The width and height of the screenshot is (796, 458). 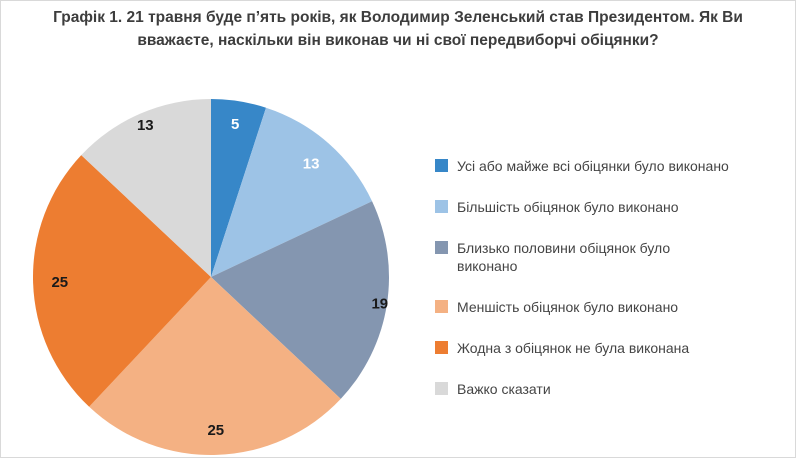 I want to click on legend-label: Близько половини обіцянок було виконано, so click(x=564, y=257).